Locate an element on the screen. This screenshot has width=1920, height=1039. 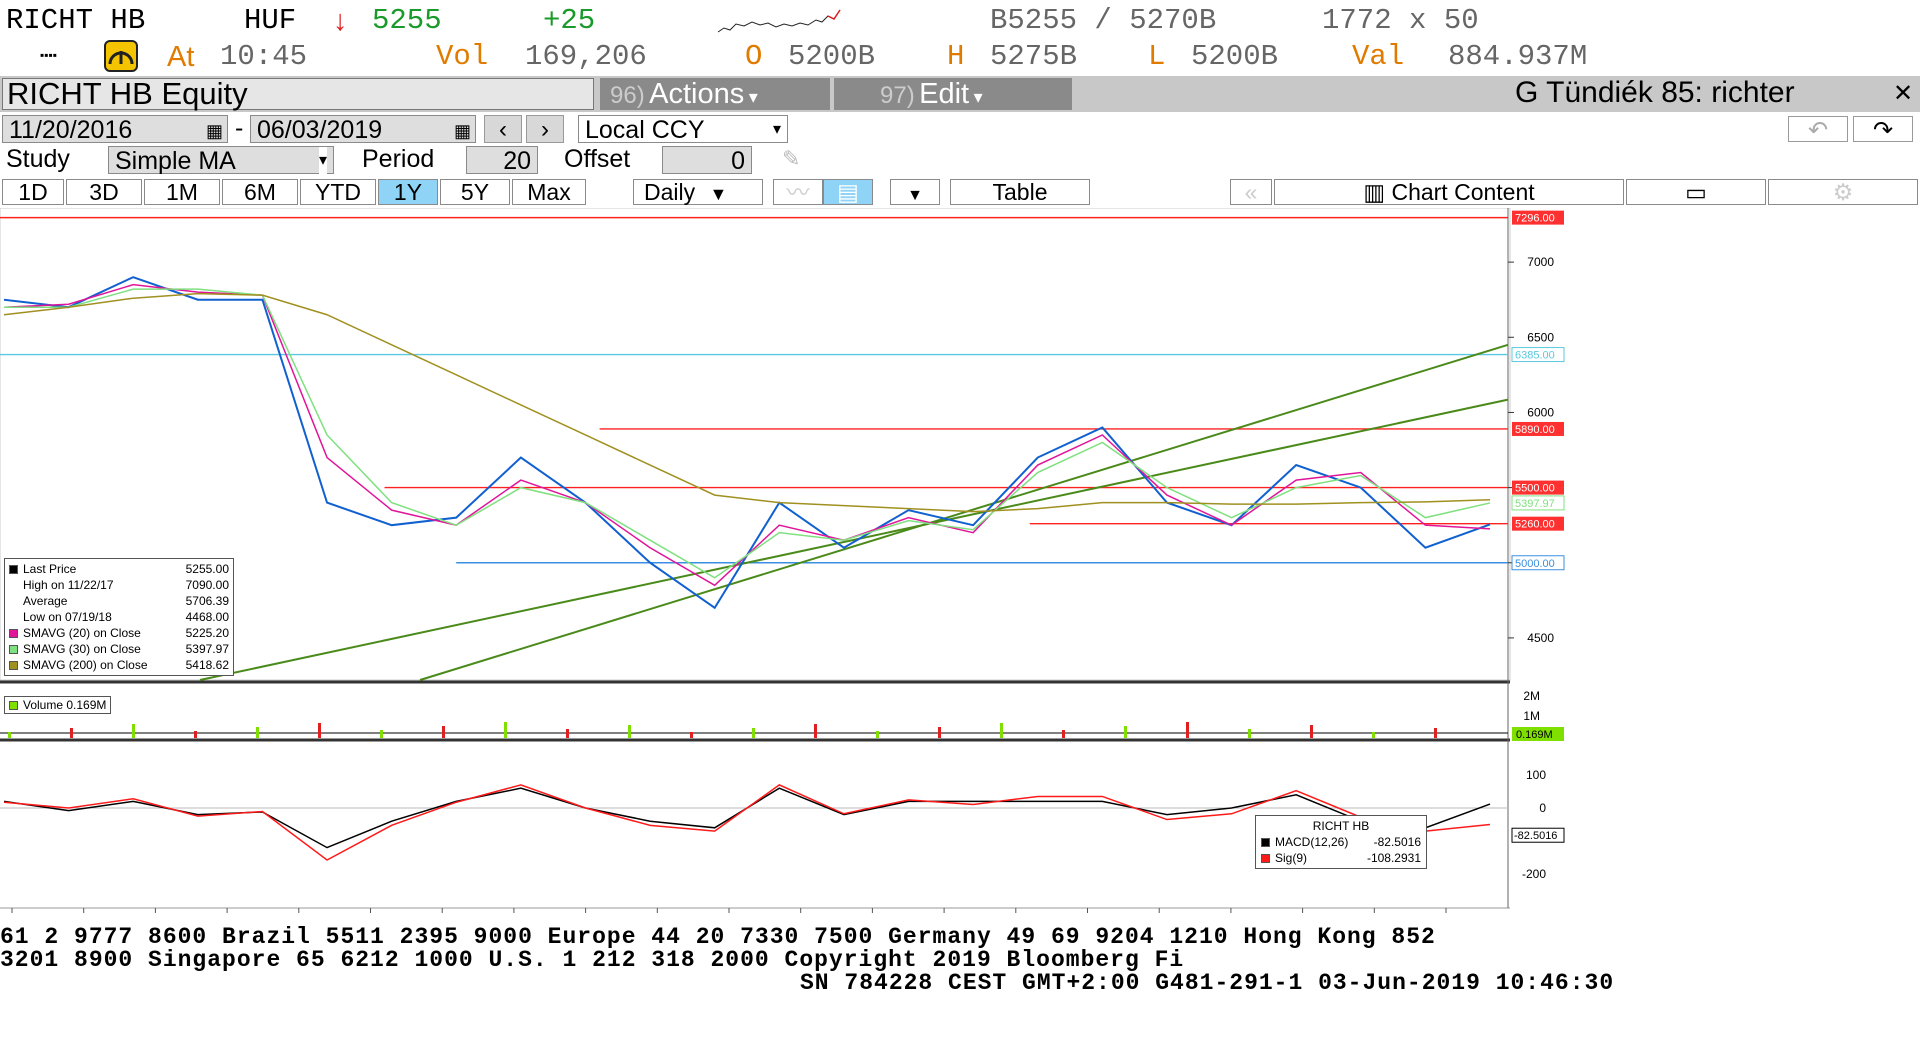
undo-button: ↶ is located at coordinates (1818, 130).